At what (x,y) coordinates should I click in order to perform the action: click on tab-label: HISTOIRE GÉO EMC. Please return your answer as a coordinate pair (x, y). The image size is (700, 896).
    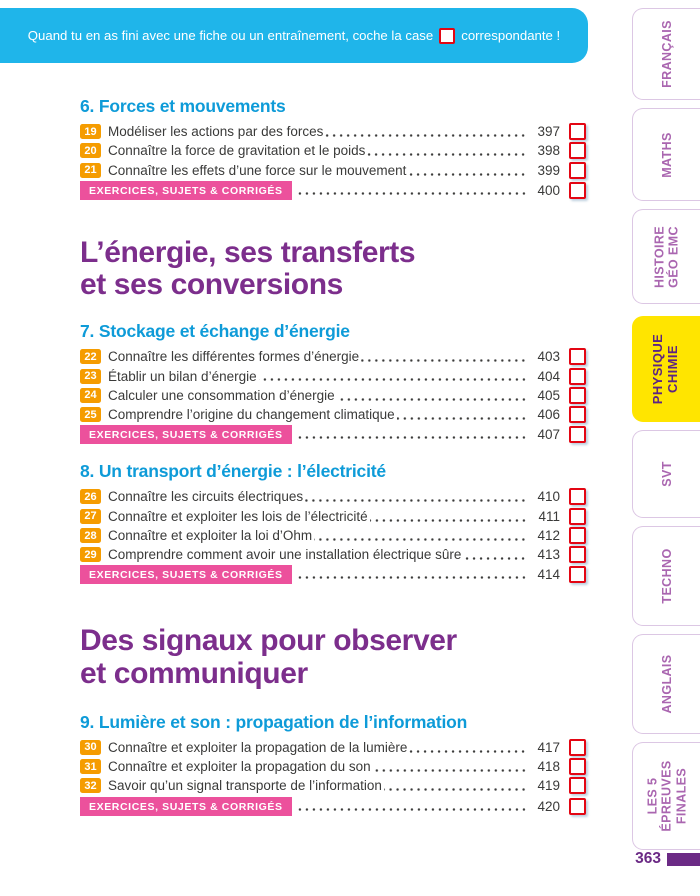
    Looking at the image, I should click on (666, 256).